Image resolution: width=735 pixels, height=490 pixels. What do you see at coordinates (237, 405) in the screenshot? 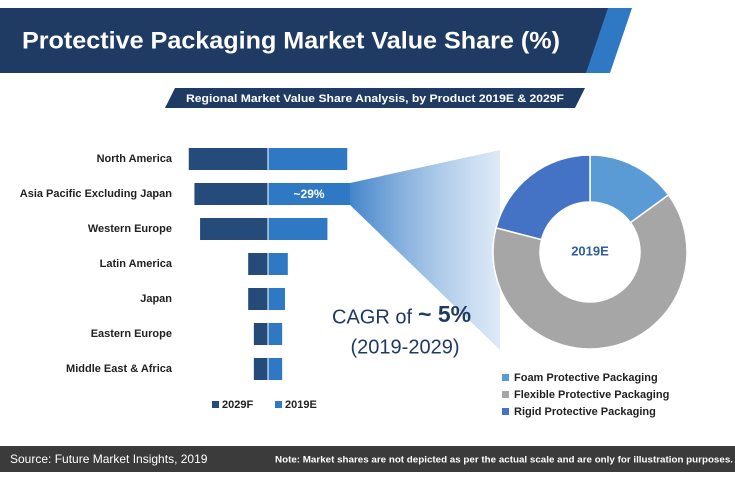
I see `legend-label: 2029F` at bounding box center [237, 405].